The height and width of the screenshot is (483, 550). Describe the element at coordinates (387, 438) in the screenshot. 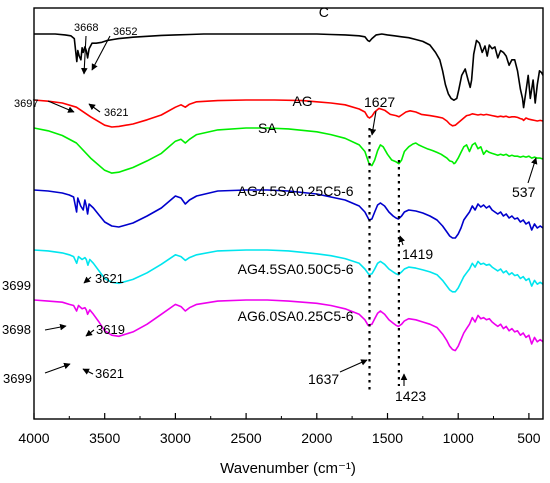

I see `x-tick-label: 1500` at that location.